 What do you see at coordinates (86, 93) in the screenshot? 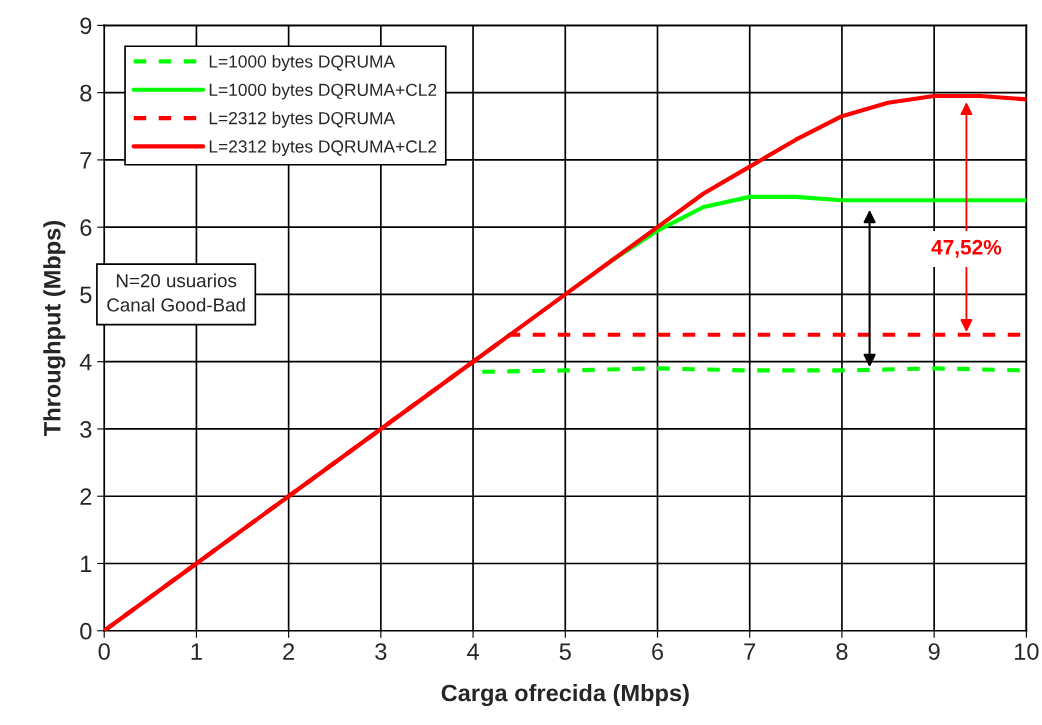
I see `y-tick-label: 8` at bounding box center [86, 93].